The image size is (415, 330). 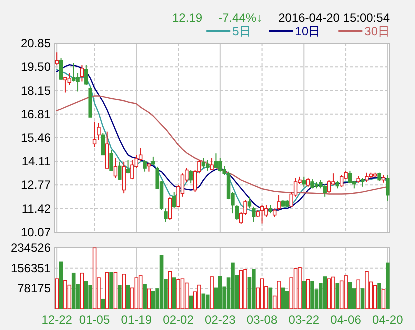 I want to click on x-tick-label: 03-08, so click(x=262, y=320).